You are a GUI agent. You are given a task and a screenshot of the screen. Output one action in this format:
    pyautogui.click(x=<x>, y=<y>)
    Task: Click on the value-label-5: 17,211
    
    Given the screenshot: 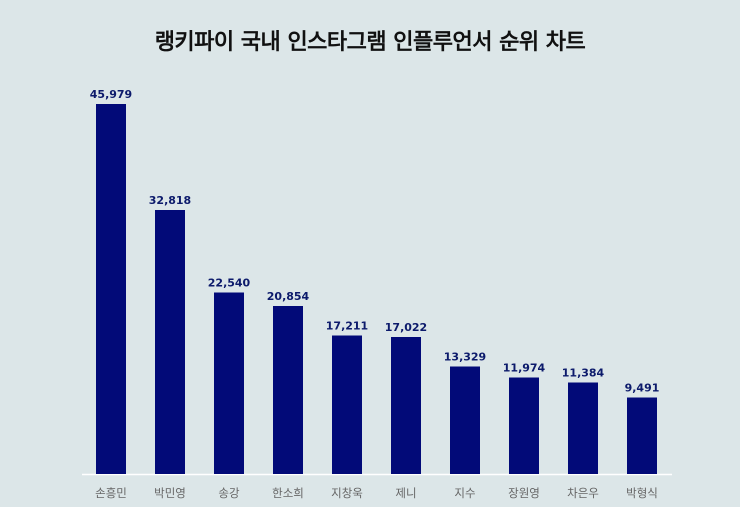 What is the action you would take?
    pyautogui.click(x=347, y=326)
    